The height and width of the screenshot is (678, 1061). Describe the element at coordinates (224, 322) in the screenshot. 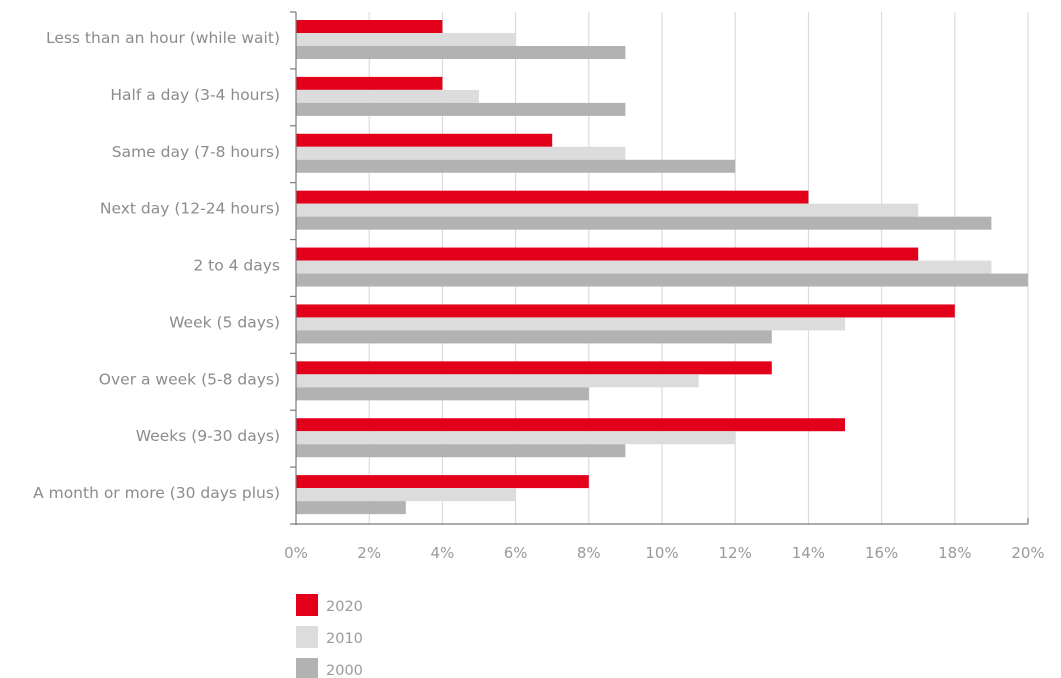

I see `category-label: Week (5 days)` at that location.